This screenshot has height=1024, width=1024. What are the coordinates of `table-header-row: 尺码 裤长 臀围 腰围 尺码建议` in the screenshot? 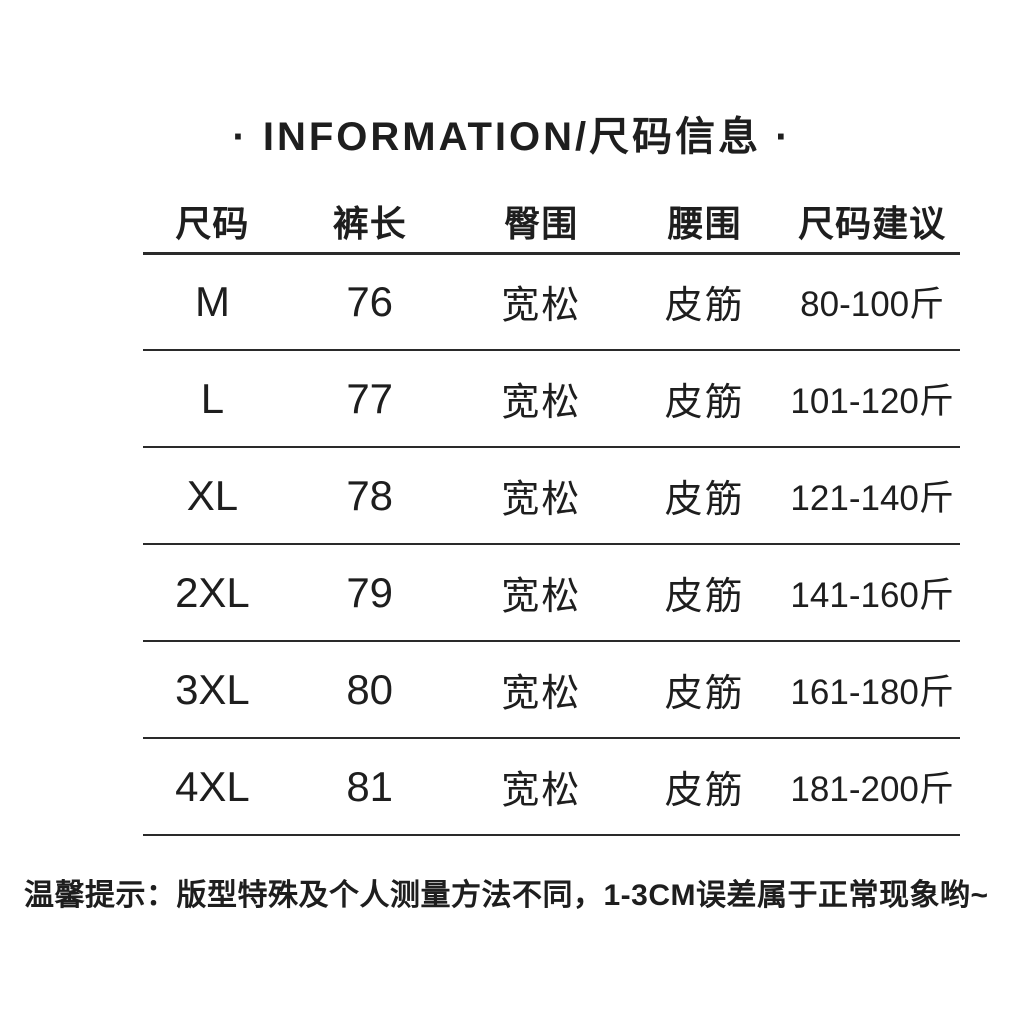 It's located at (551, 221).